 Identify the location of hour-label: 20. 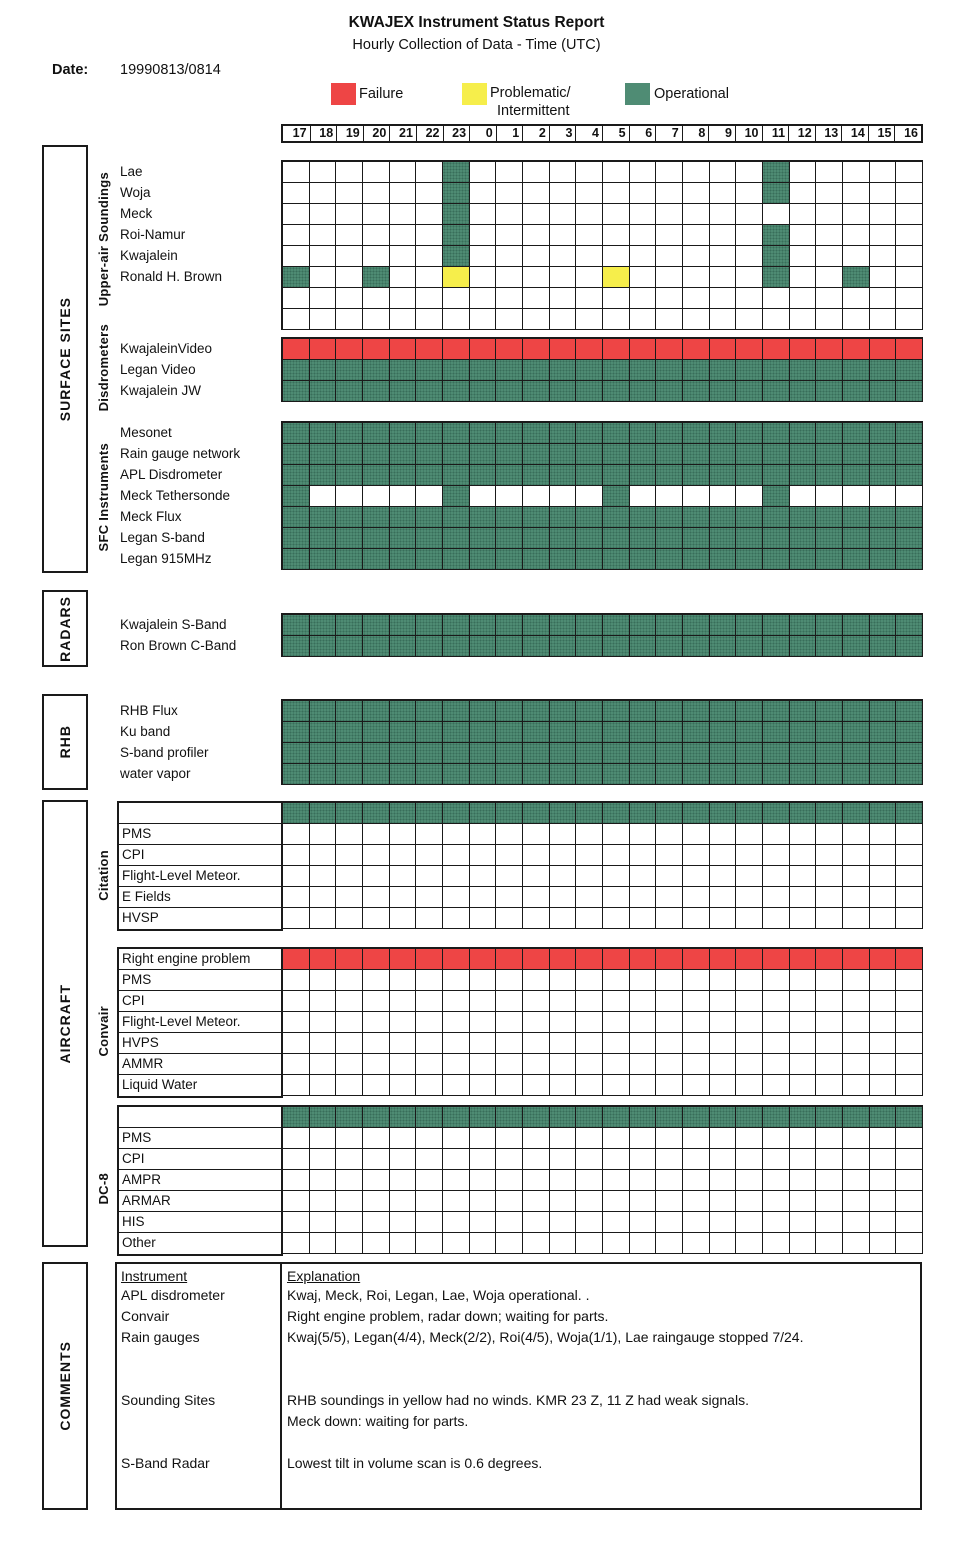
(376, 133).